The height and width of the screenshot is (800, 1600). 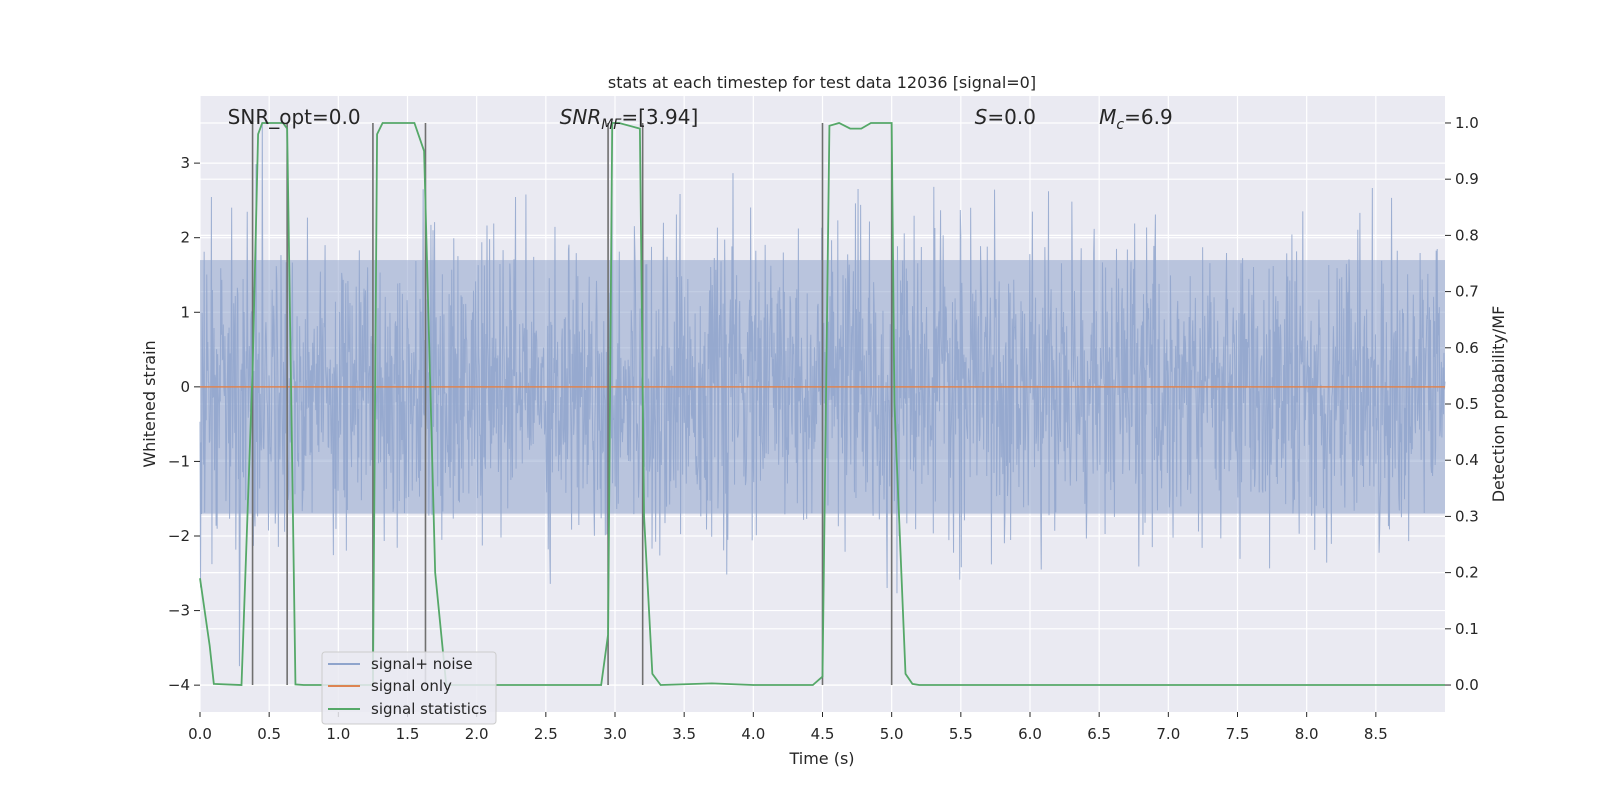 I want to click on annotation-subscript: c, so click(x=1120, y=125).